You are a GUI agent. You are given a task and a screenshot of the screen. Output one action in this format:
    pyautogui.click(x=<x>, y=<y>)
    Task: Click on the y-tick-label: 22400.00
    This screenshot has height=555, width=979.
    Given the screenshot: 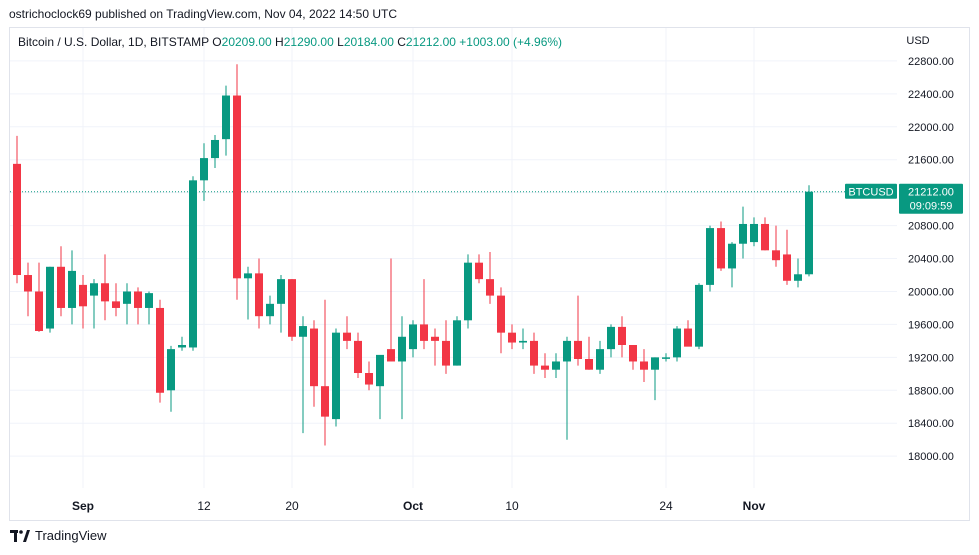 What is the action you would take?
    pyautogui.click(x=931, y=95)
    